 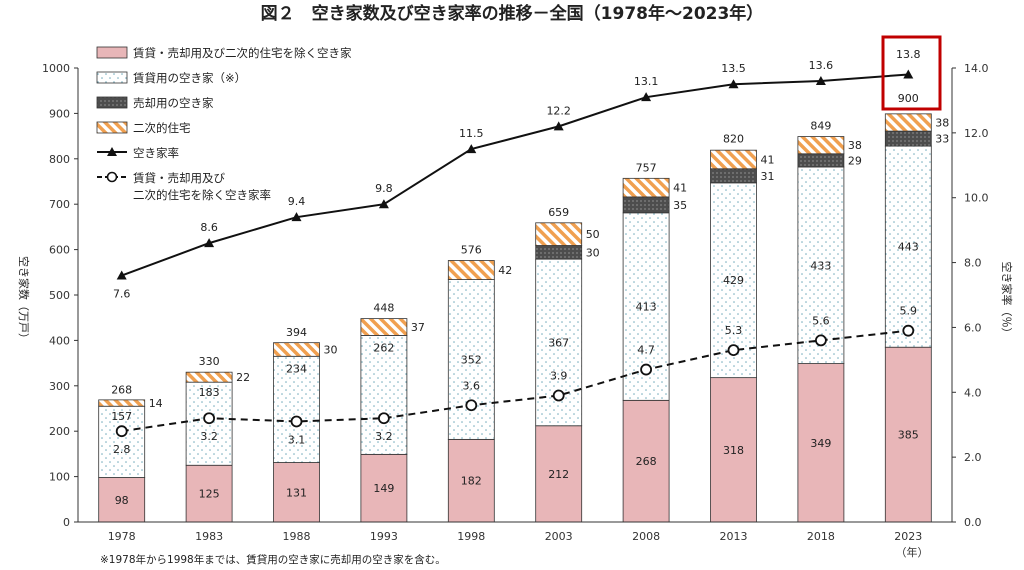 What do you see at coordinates (122, 536) in the screenshot?
I see `x-tick-label: 1978` at bounding box center [122, 536].